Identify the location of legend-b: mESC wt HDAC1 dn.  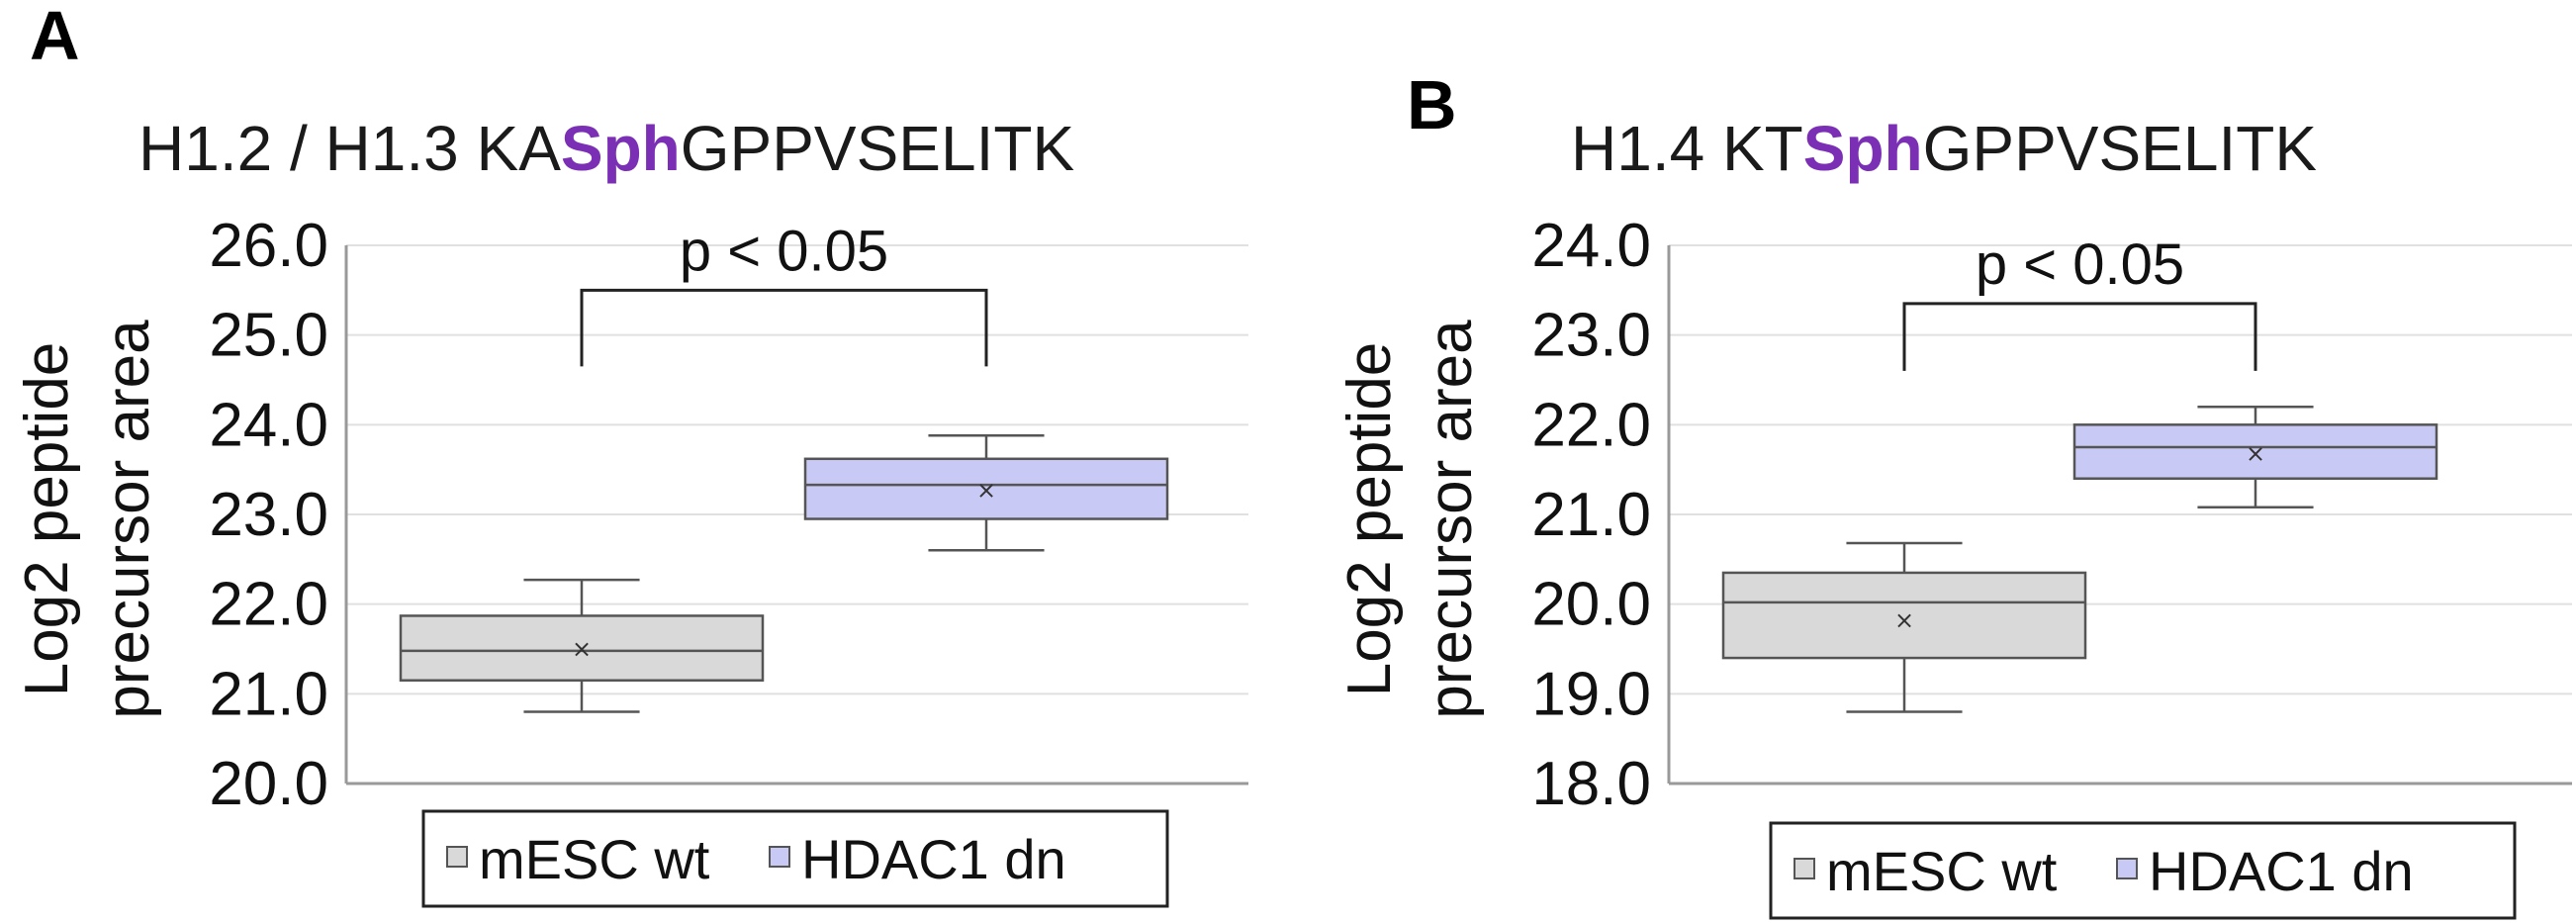
(2143, 870).